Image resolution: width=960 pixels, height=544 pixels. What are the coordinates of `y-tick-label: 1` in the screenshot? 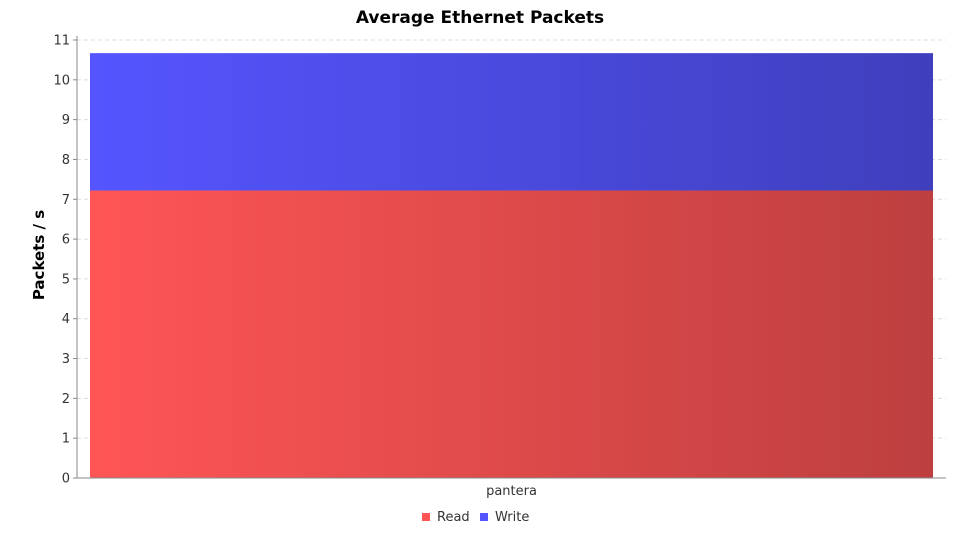 It's located at (66, 439).